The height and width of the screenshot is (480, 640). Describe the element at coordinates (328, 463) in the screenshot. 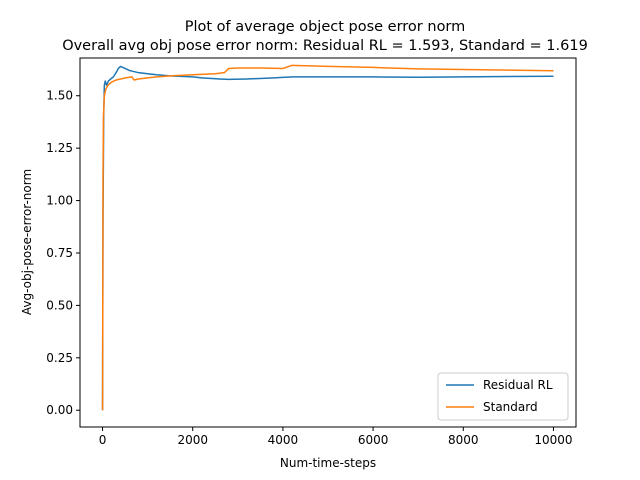

I see `x-axis-label: Num-time-steps` at that location.